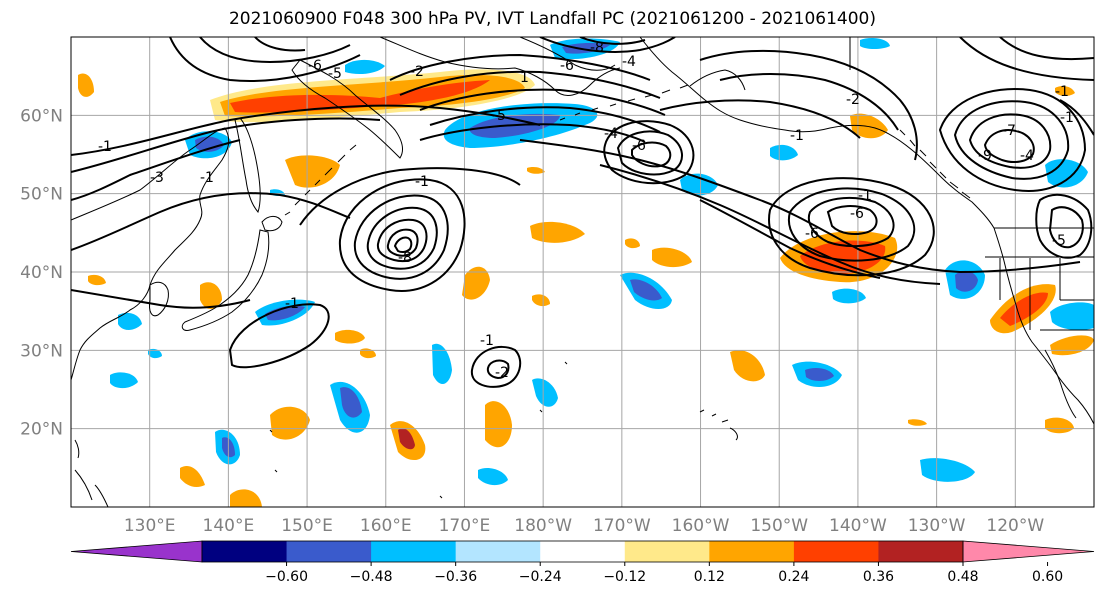  What do you see at coordinates (41, 273) in the screenshot?
I see `latitude-label: 40°N` at bounding box center [41, 273].